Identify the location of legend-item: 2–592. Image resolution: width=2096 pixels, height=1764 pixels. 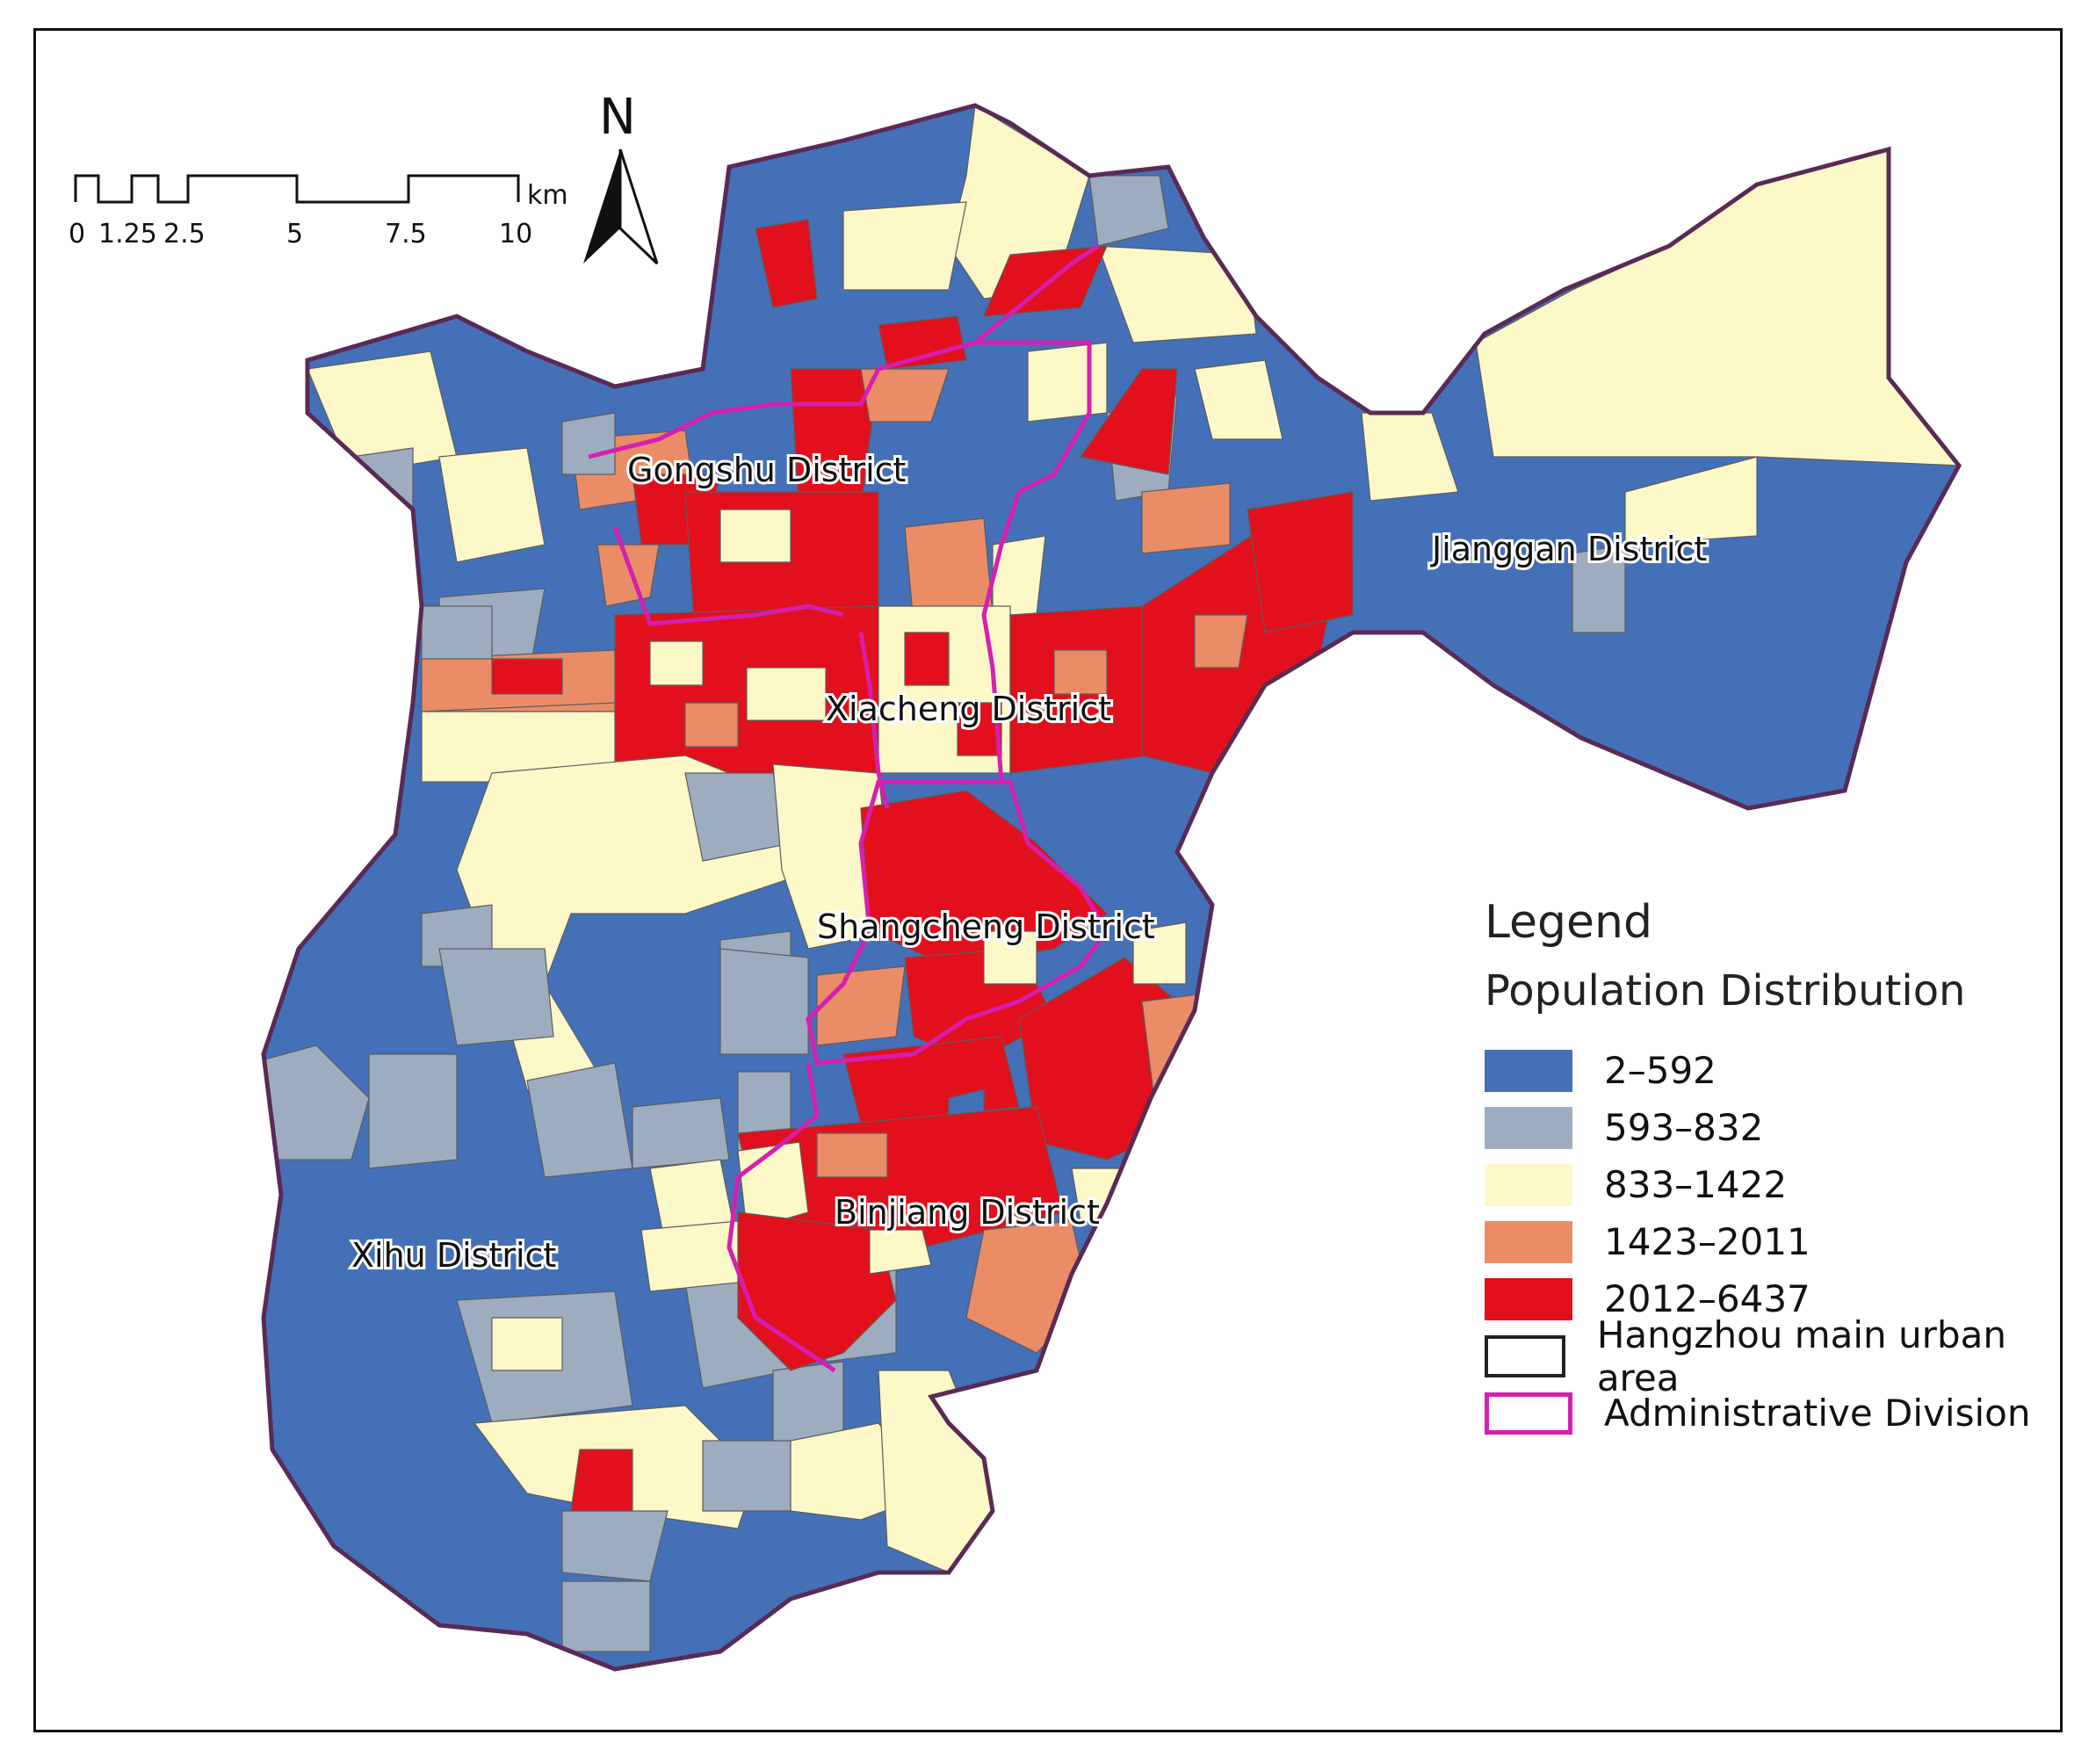
(1770, 1070).